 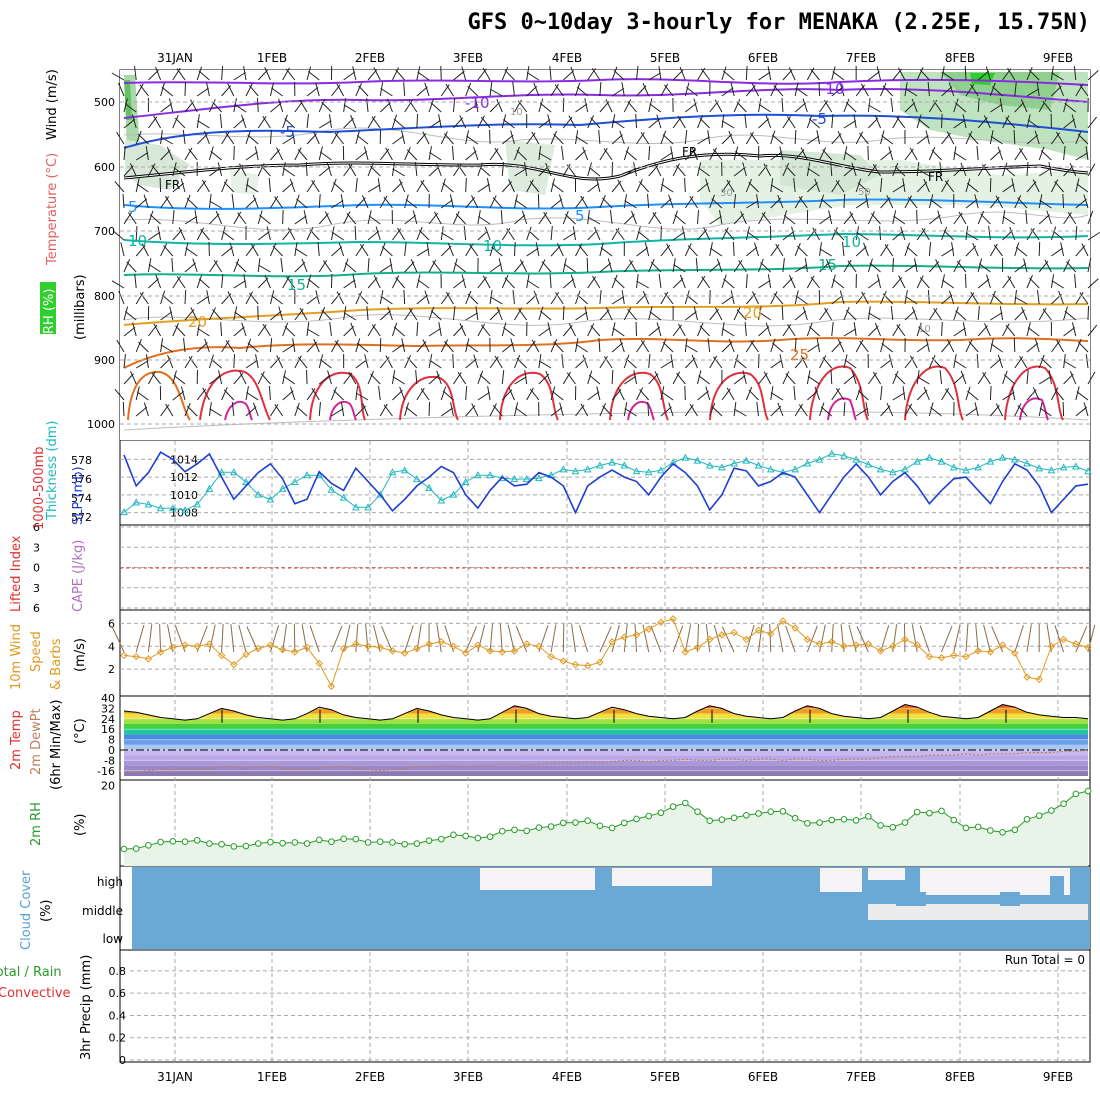 I want to click on date-label: 6FEB, so click(x=763, y=1077).